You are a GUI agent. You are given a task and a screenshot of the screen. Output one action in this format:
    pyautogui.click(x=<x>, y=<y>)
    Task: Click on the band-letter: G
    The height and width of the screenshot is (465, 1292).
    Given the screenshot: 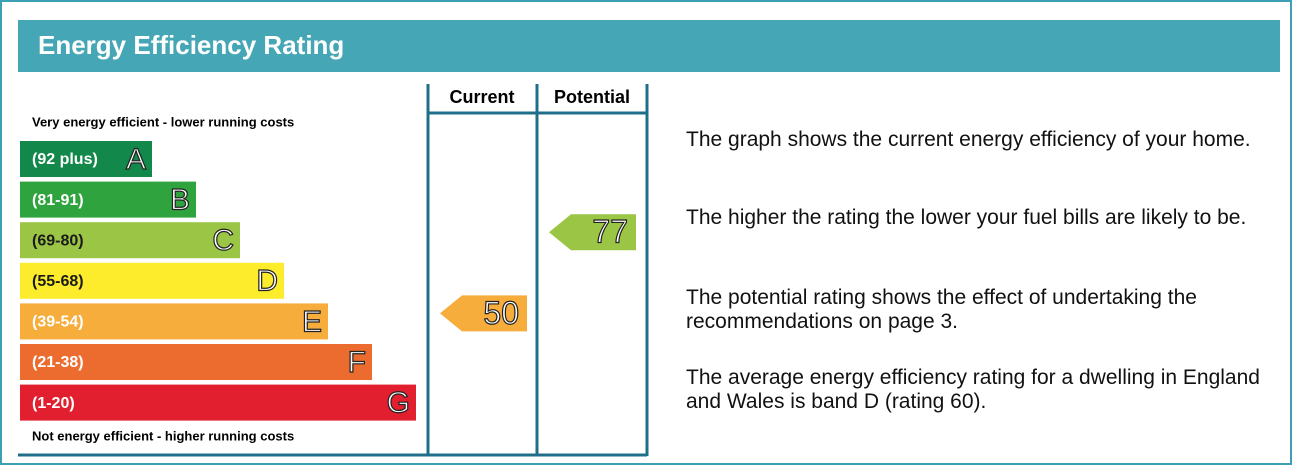 What is the action you would take?
    pyautogui.click(x=398, y=403)
    